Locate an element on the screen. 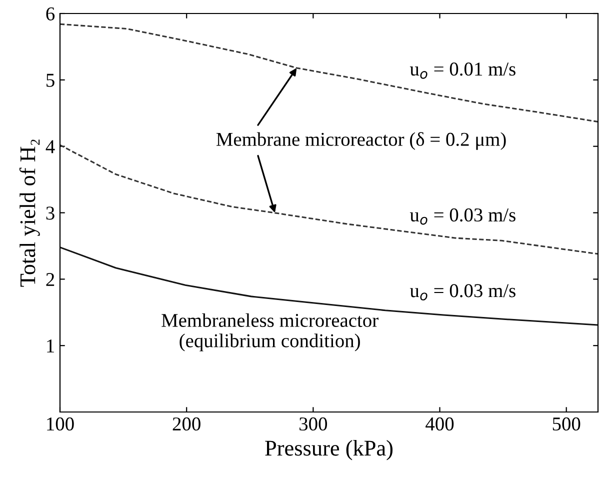 The height and width of the screenshot is (477, 607). annotation: Membraneless microreactor (equilibrium condition) is located at coordinates (270, 332).